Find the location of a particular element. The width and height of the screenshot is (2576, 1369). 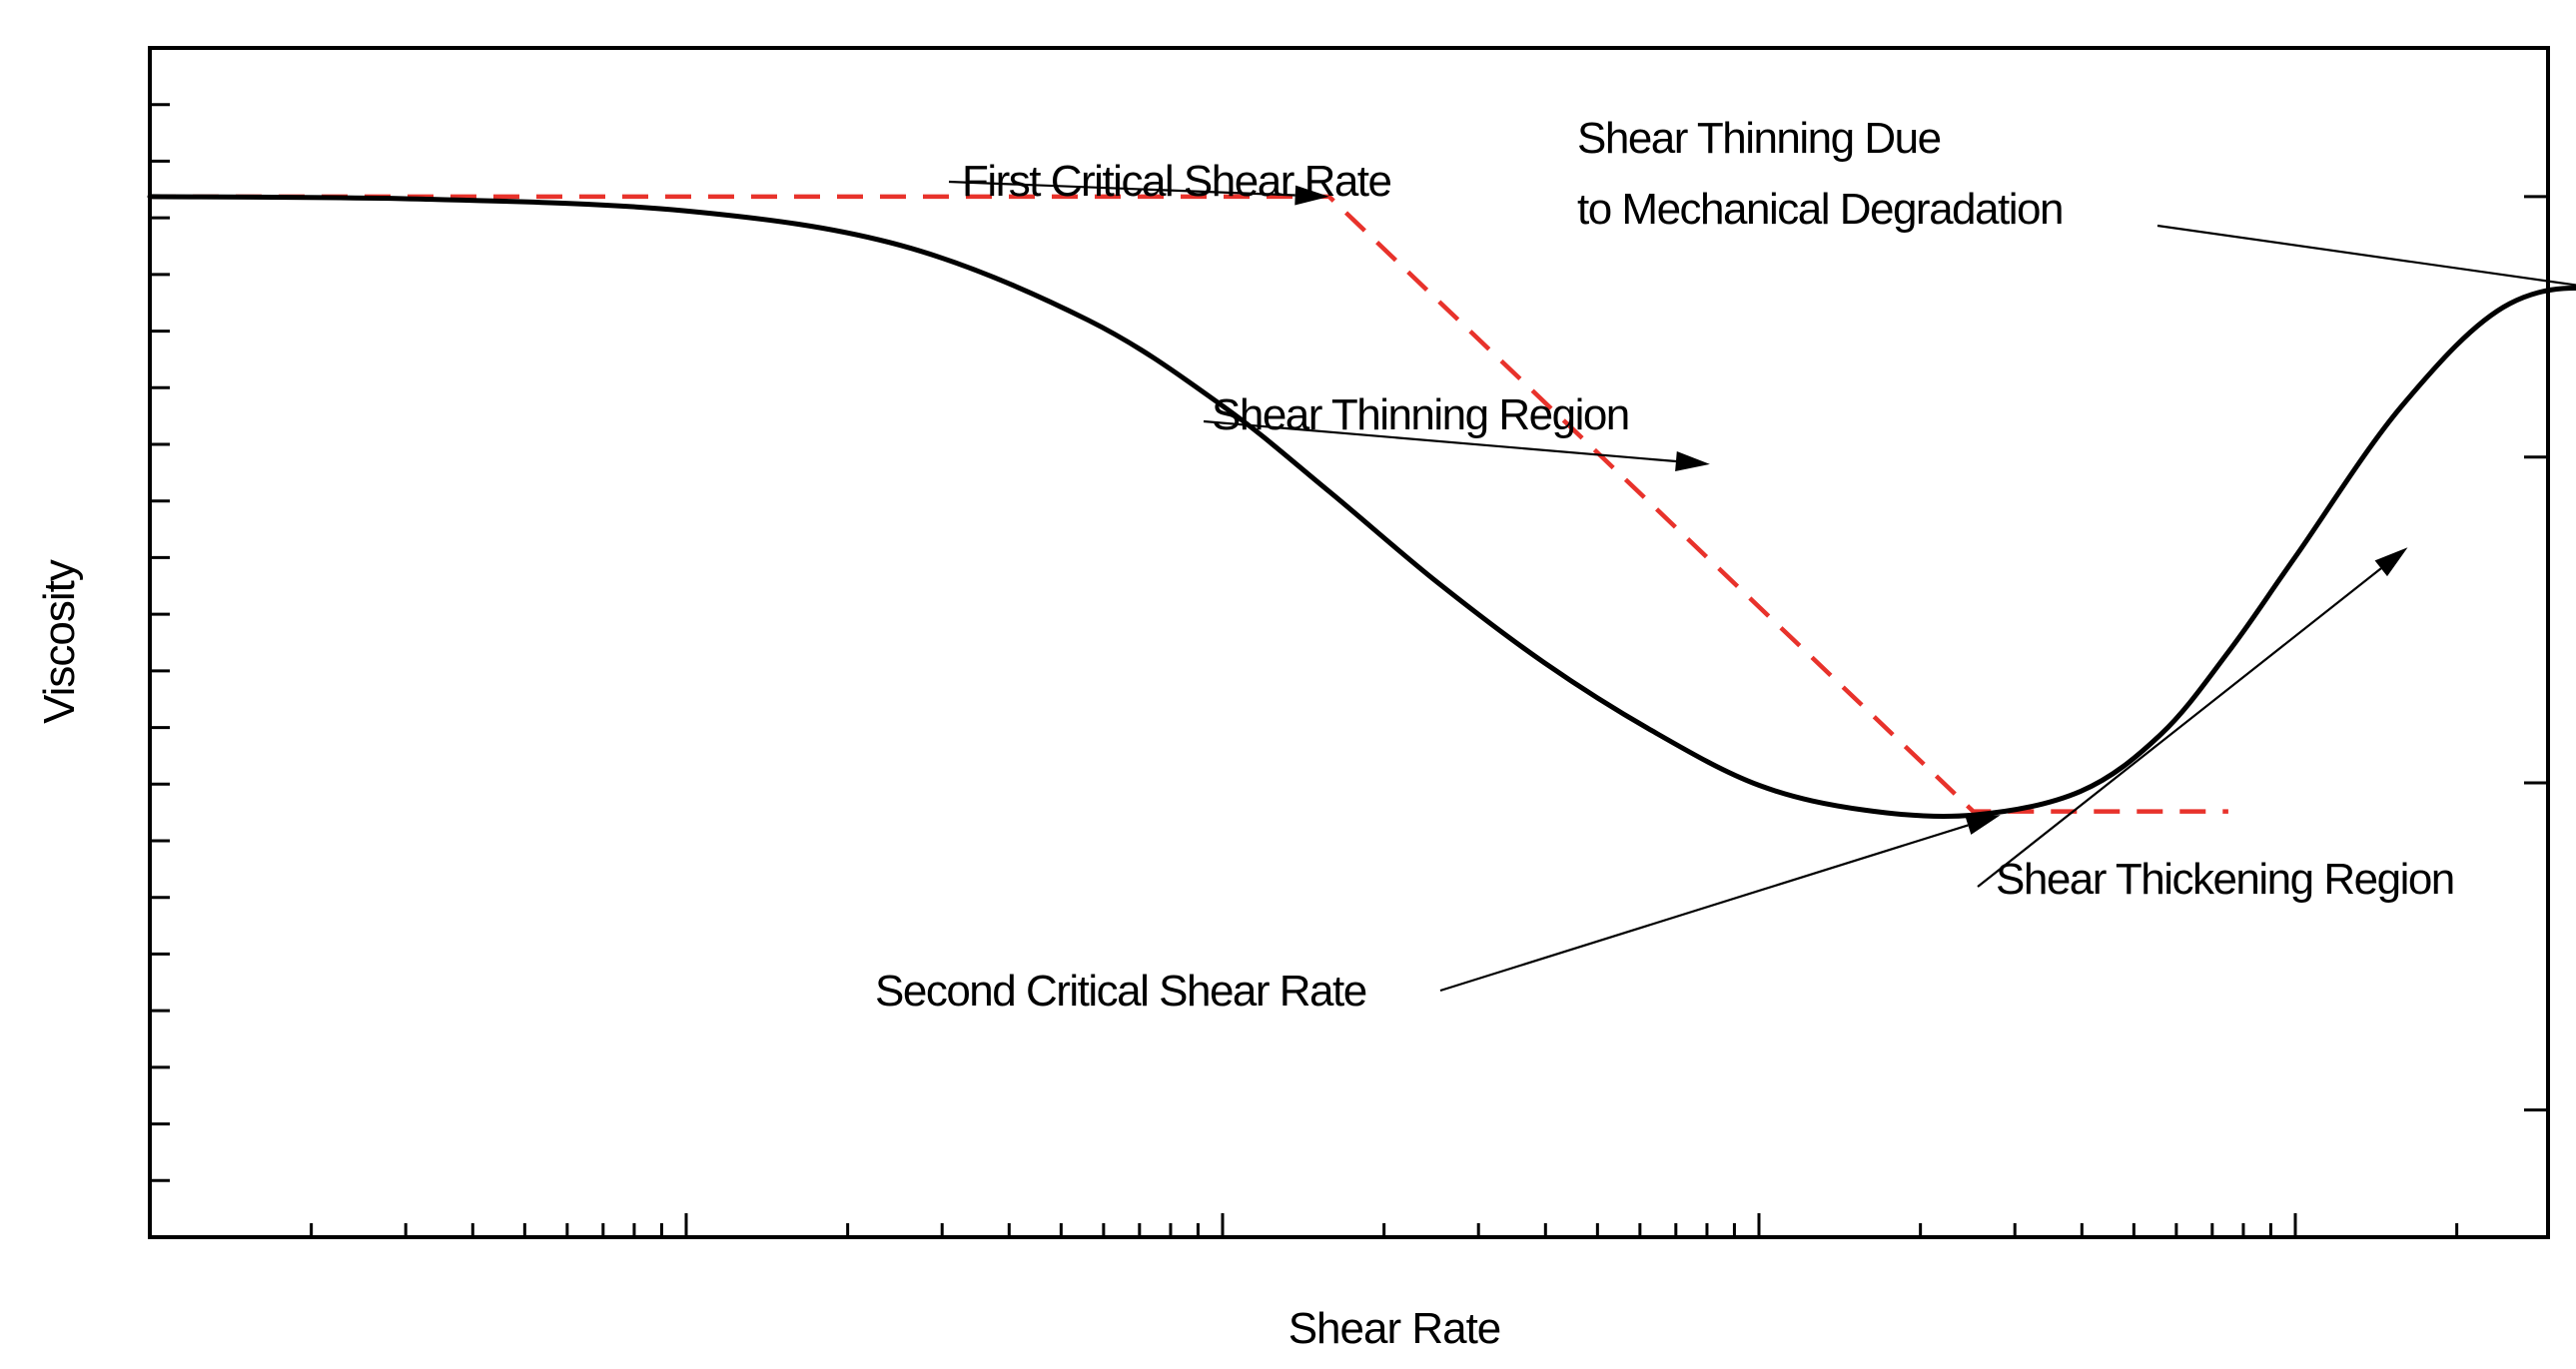

annotation-first-critical: First Critical Shear Rate is located at coordinates (1177, 181).